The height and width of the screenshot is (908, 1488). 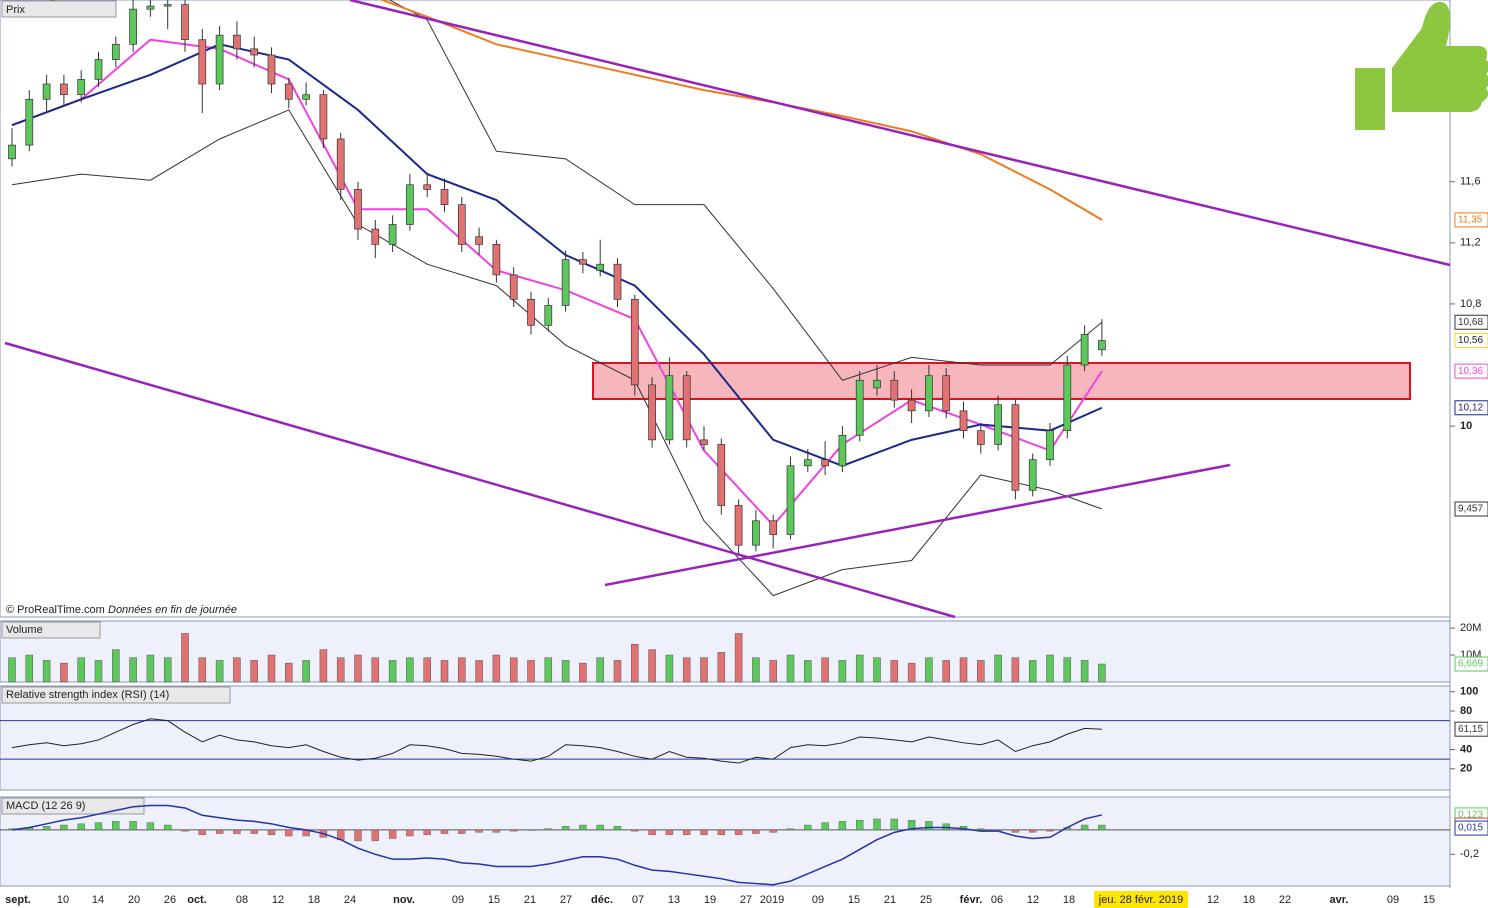 What do you see at coordinates (710, 900) in the screenshot?
I see `x-tick-label: 19` at bounding box center [710, 900].